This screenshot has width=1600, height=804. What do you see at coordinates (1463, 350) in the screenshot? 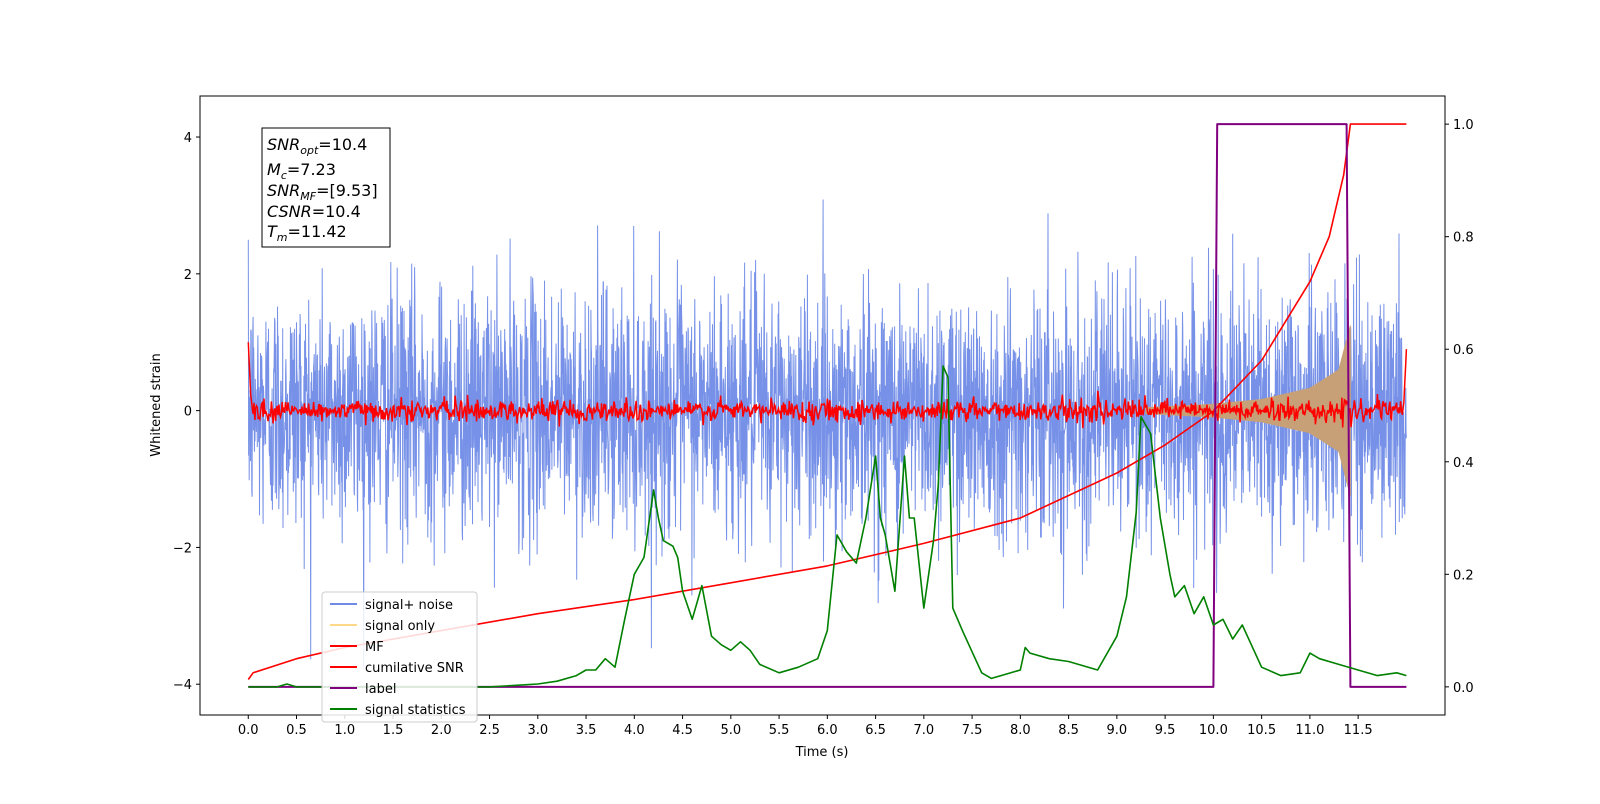
I see `y-right-tick-label-2: 0.6` at bounding box center [1463, 350].